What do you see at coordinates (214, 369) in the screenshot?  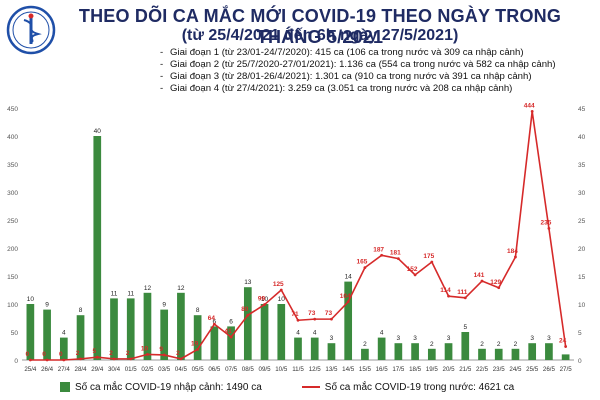 I see `x-tick-label: 06/5` at bounding box center [214, 369].